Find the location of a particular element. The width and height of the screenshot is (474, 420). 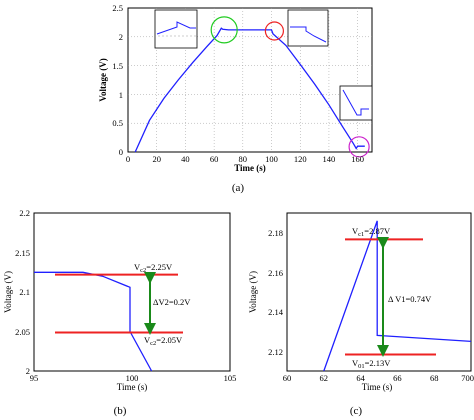

b-annot-top: Vc2=2.25V is located at coordinates (153, 268).